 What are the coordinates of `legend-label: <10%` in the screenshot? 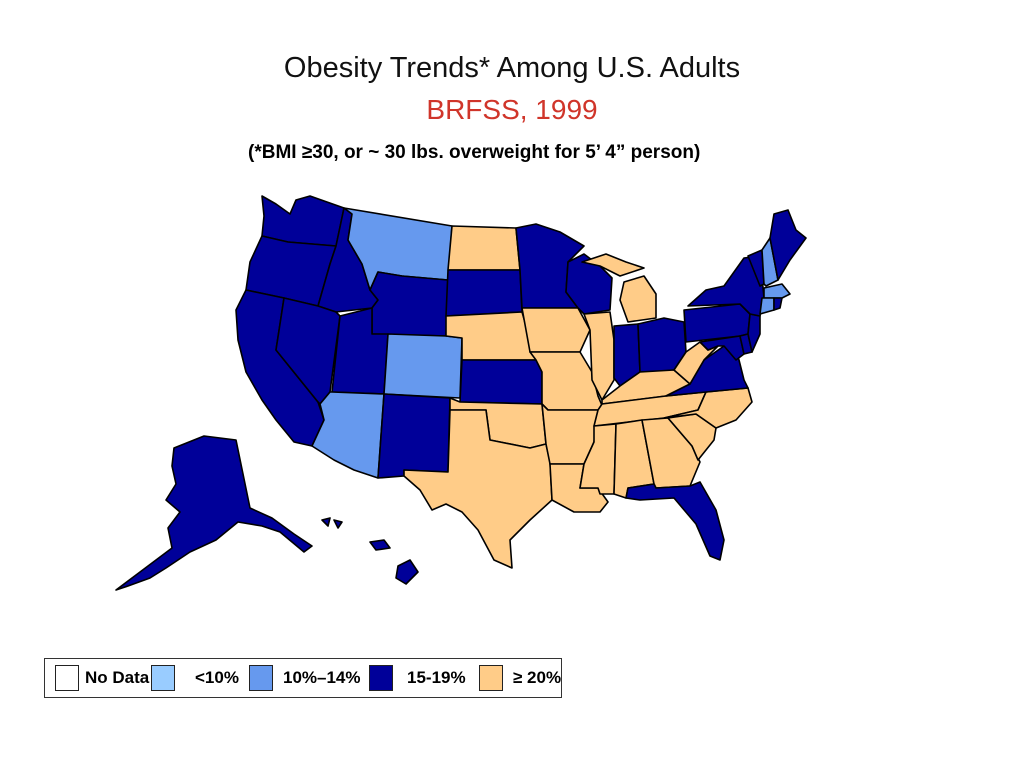 It's located at (217, 677).